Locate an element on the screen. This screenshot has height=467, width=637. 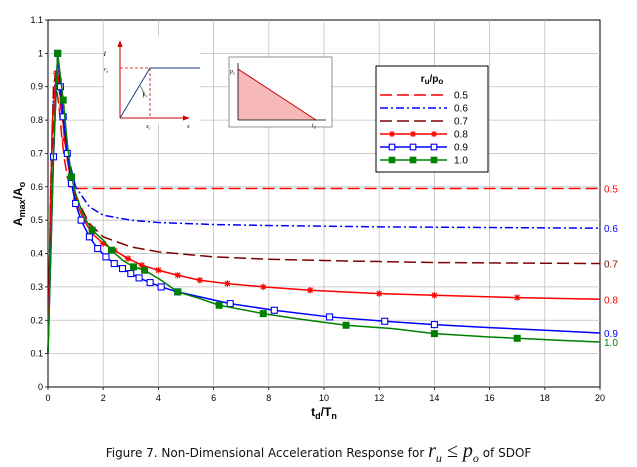
end-label-0.9: 0.9 is located at coordinates (611, 334).